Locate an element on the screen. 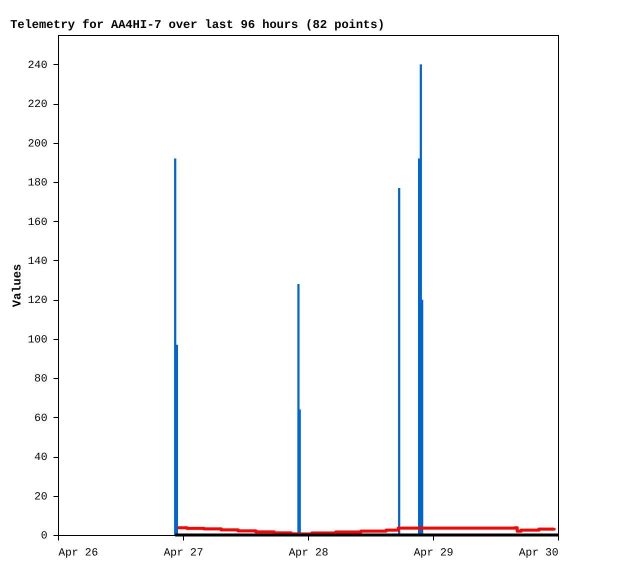 The width and height of the screenshot is (618, 579). y-tick-label: 80 is located at coordinates (41, 380).